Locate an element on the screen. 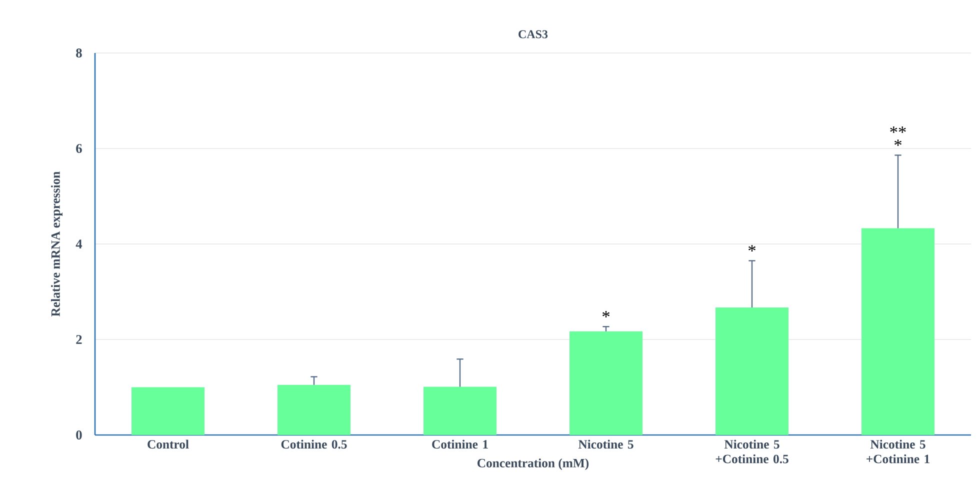 This screenshot has height=504, width=979. y-tick-label: 8 is located at coordinates (79, 53).